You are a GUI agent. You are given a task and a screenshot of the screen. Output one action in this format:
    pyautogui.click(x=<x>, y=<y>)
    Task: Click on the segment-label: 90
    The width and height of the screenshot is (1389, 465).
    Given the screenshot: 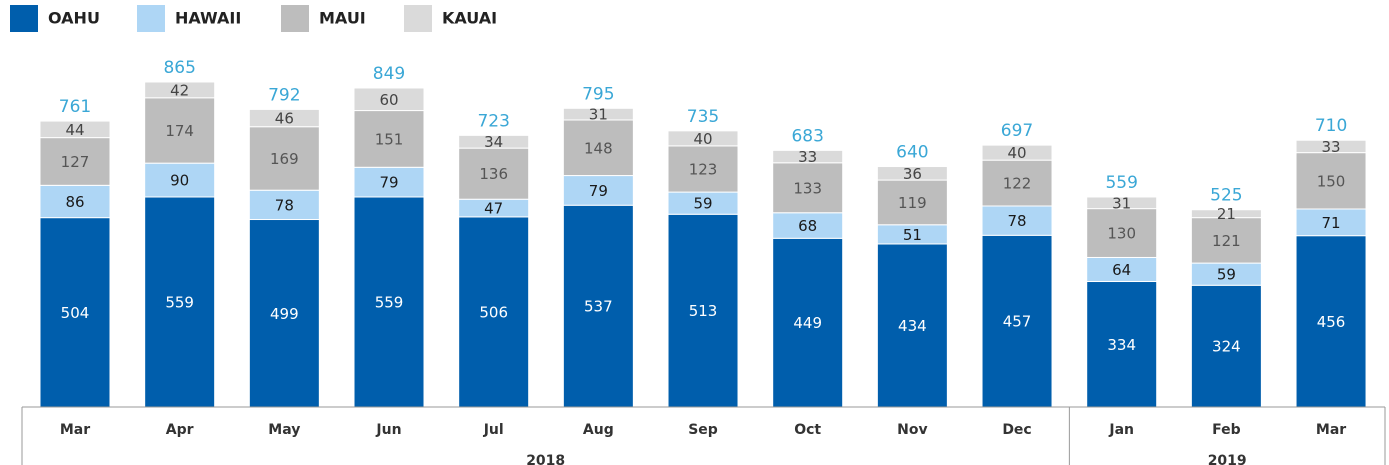 What is the action you would take?
    pyautogui.click(x=179, y=181)
    